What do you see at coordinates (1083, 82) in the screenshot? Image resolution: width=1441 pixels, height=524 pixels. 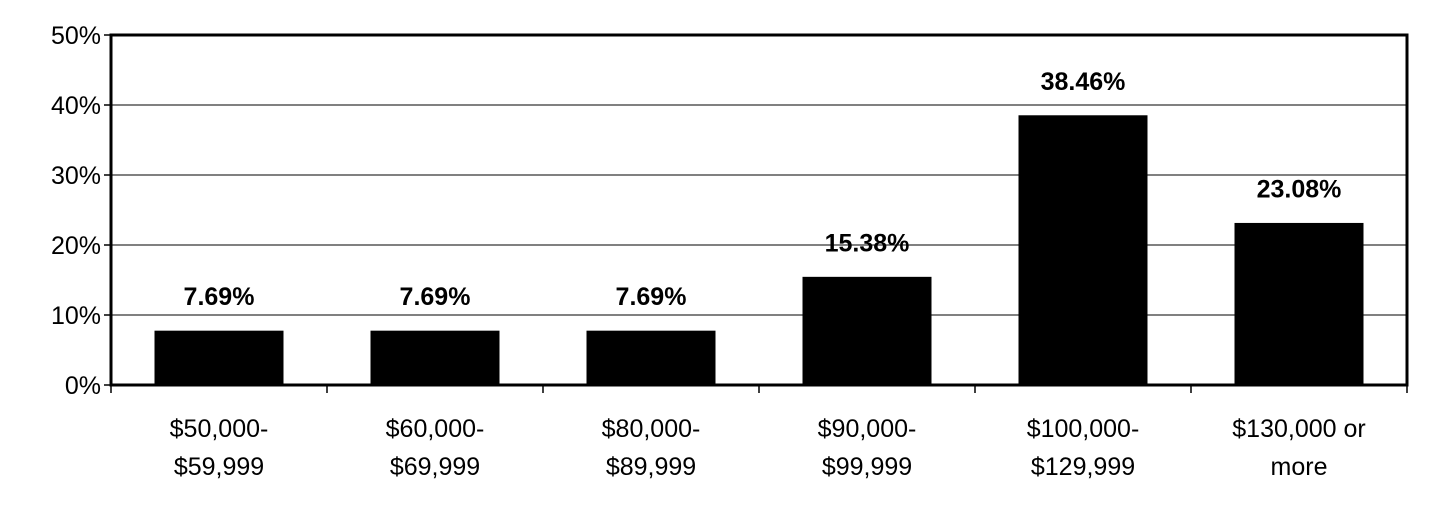 I see `data-label: 38.46%` at bounding box center [1083, 82].